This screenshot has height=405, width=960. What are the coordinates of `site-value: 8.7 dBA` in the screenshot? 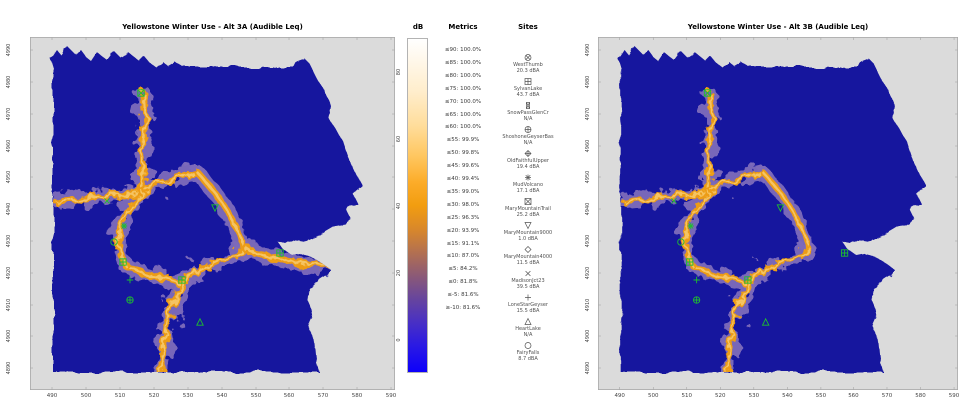 It's located at (528, 359).